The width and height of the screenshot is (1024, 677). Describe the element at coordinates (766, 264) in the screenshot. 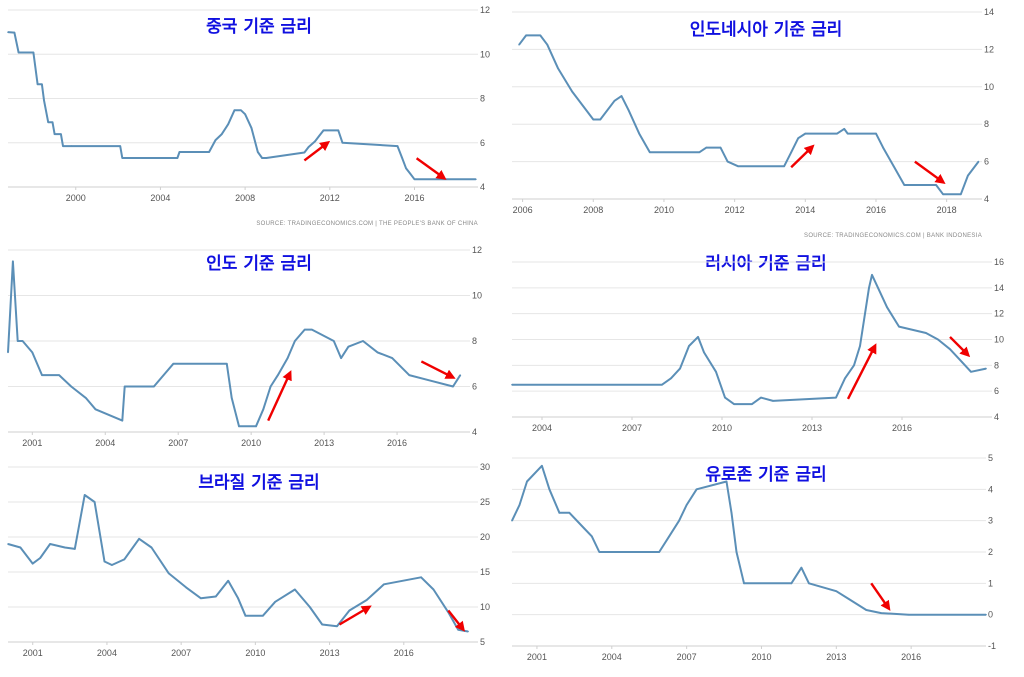

I see `chart-title: 러시아 기준 금리` at that location.